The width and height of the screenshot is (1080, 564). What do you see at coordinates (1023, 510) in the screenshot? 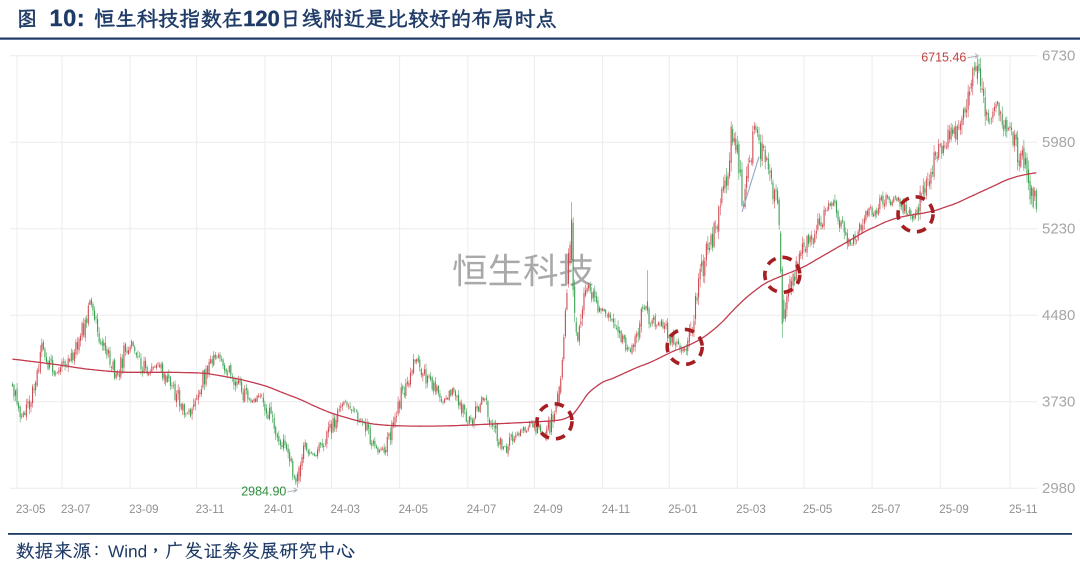
I see `x-axis-label: 25-11` at bounding box center [1023, 510].